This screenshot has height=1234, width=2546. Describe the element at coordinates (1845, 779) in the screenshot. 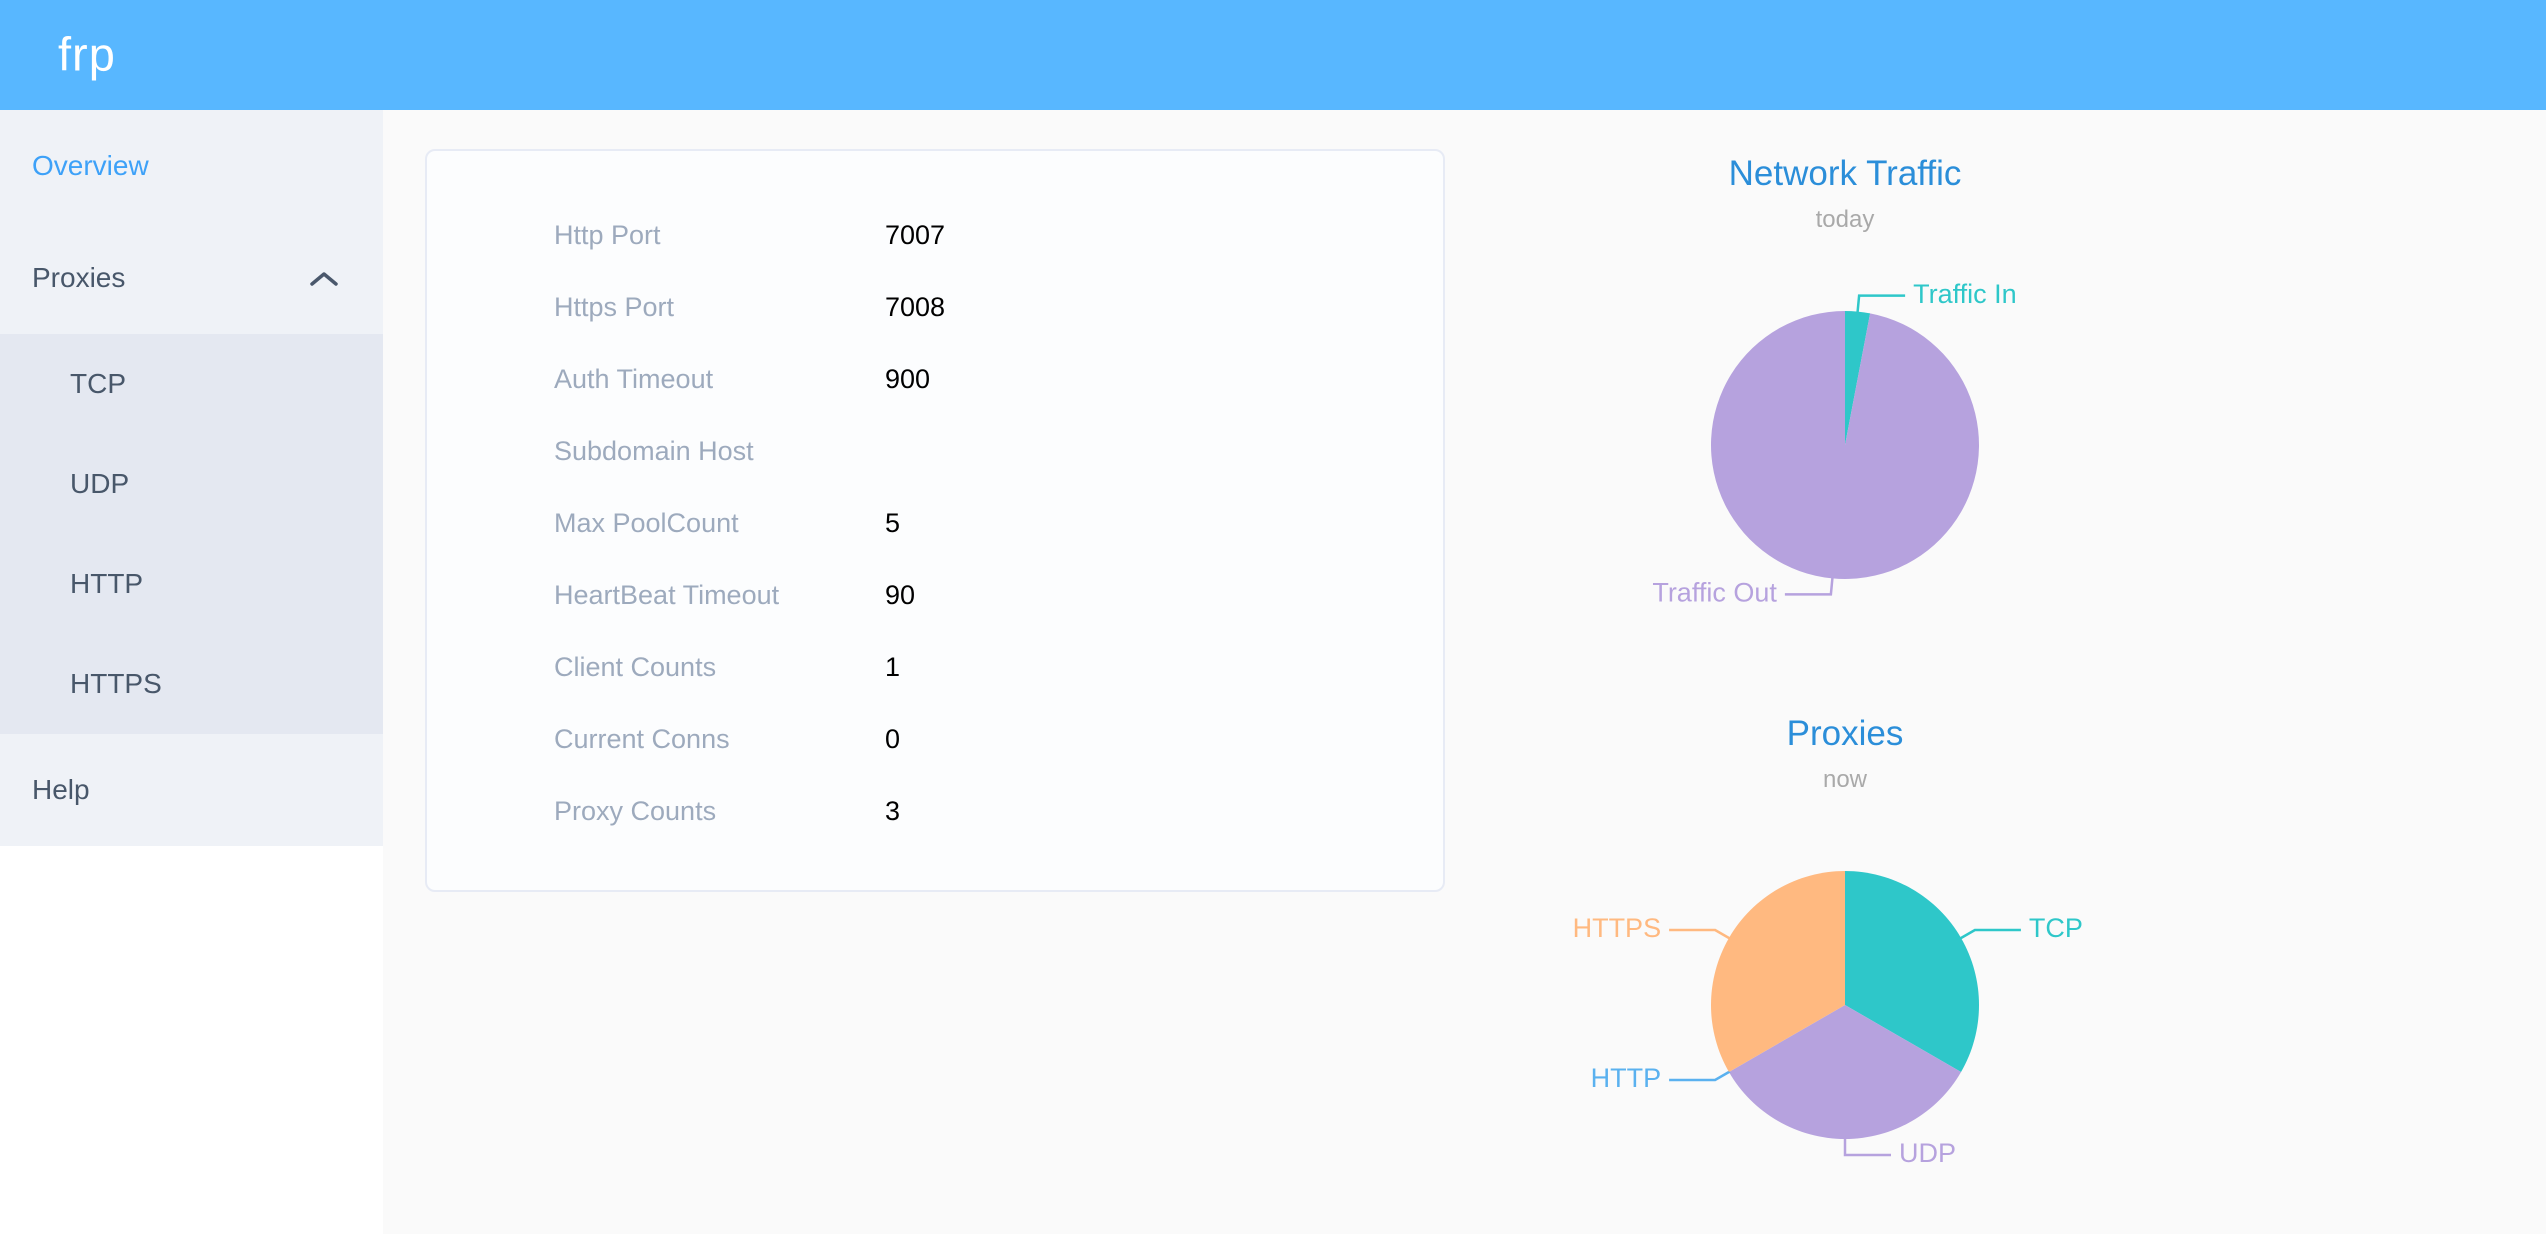

I see `chart-subtitle: now` at that location.